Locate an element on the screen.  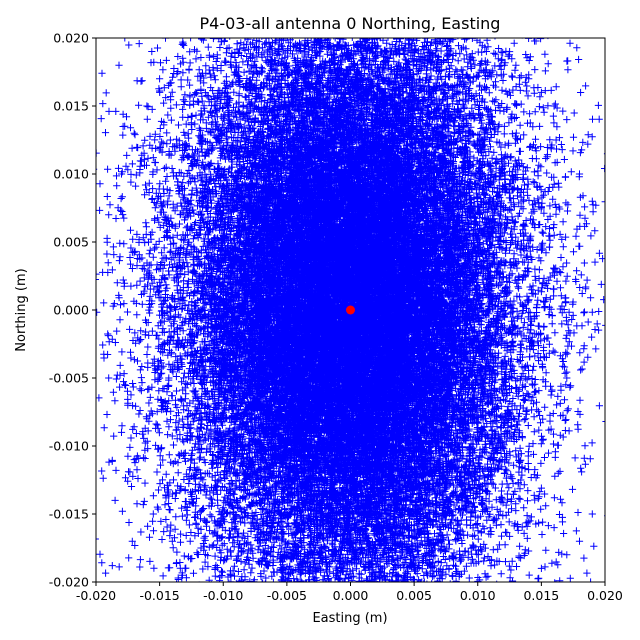
y-tick-label: -0.015 is located at coordinates (69, 514).